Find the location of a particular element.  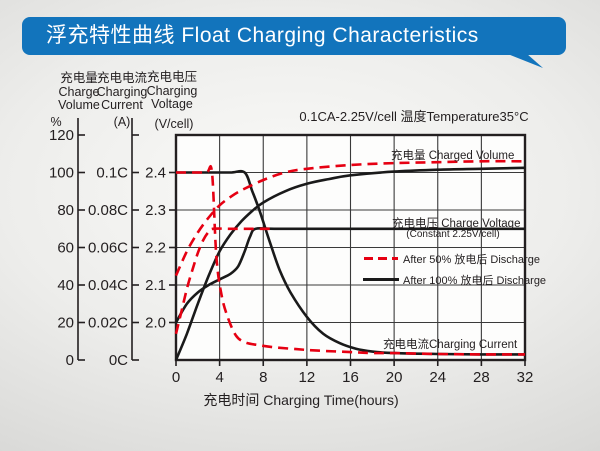

axis-header-charging-current: 充电电流 Charging Current is located at coordinates (122, 92).